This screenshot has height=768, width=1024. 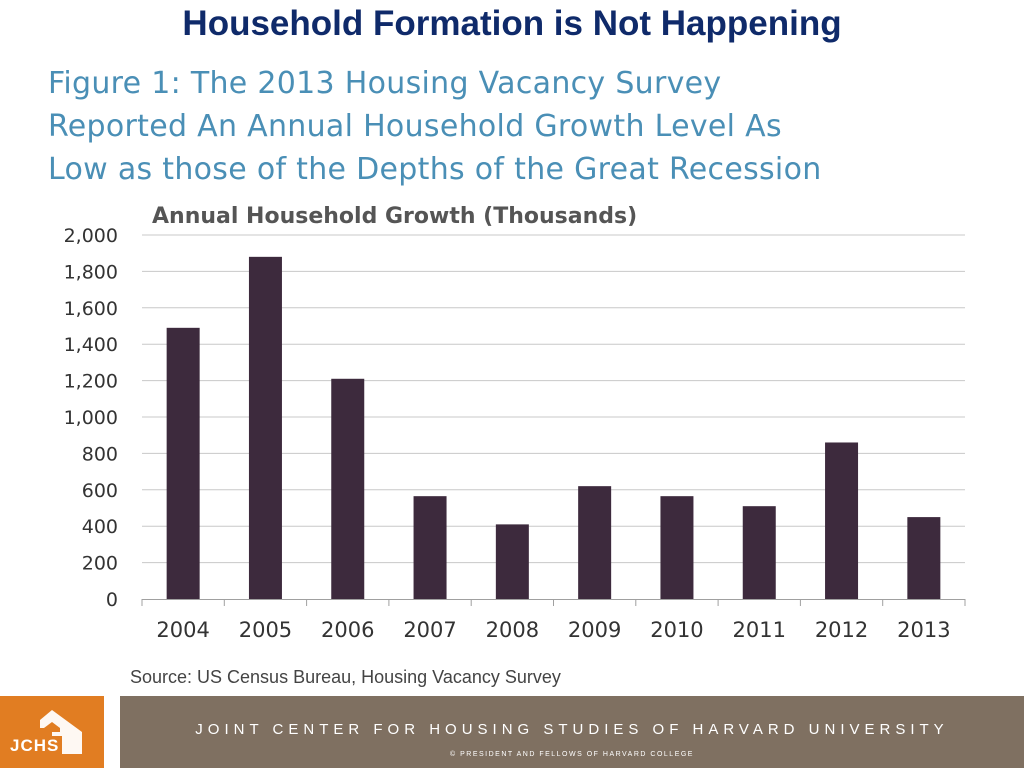 I want to click on y-tick-label: 800, so click(x=100, y=454).